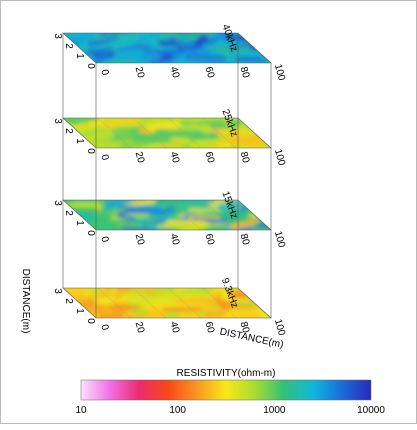 Image resolution: width=417 pixels, height=430 pixels. Describe the element at coordinates (81, 410) in the screenshot. I see `colorbar-tick-label: 10` at that location.